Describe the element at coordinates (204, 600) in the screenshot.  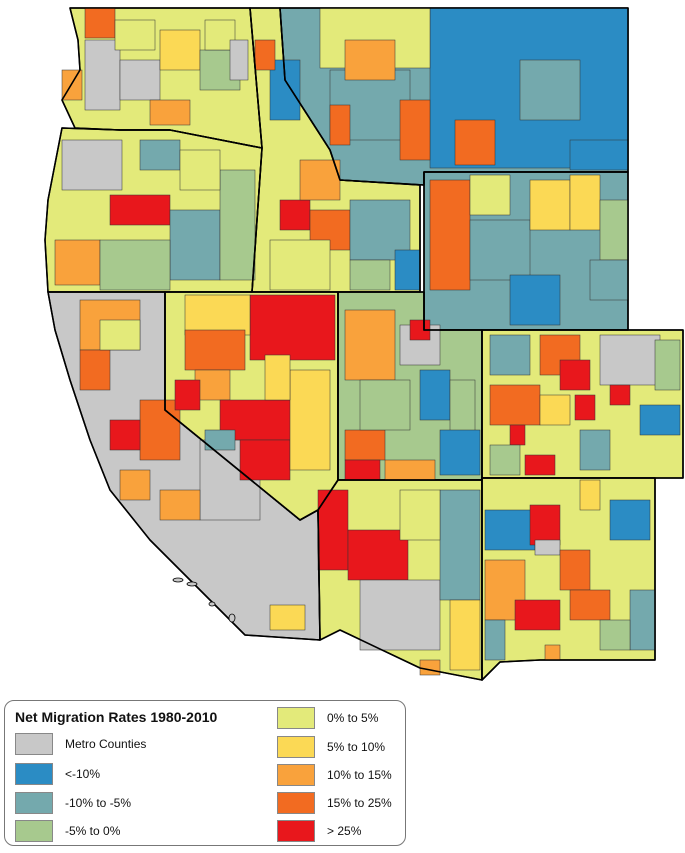
I see `islands` at that location.